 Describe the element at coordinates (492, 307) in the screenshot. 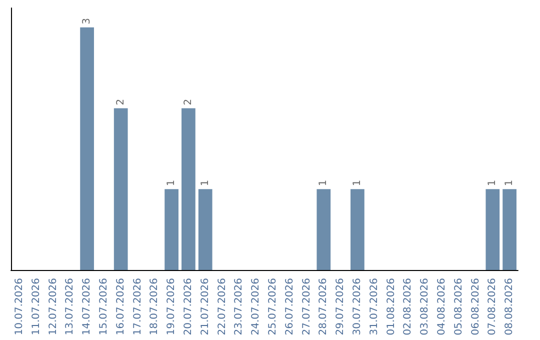

I see `x-tick-label: 07.08.2026` at that location.